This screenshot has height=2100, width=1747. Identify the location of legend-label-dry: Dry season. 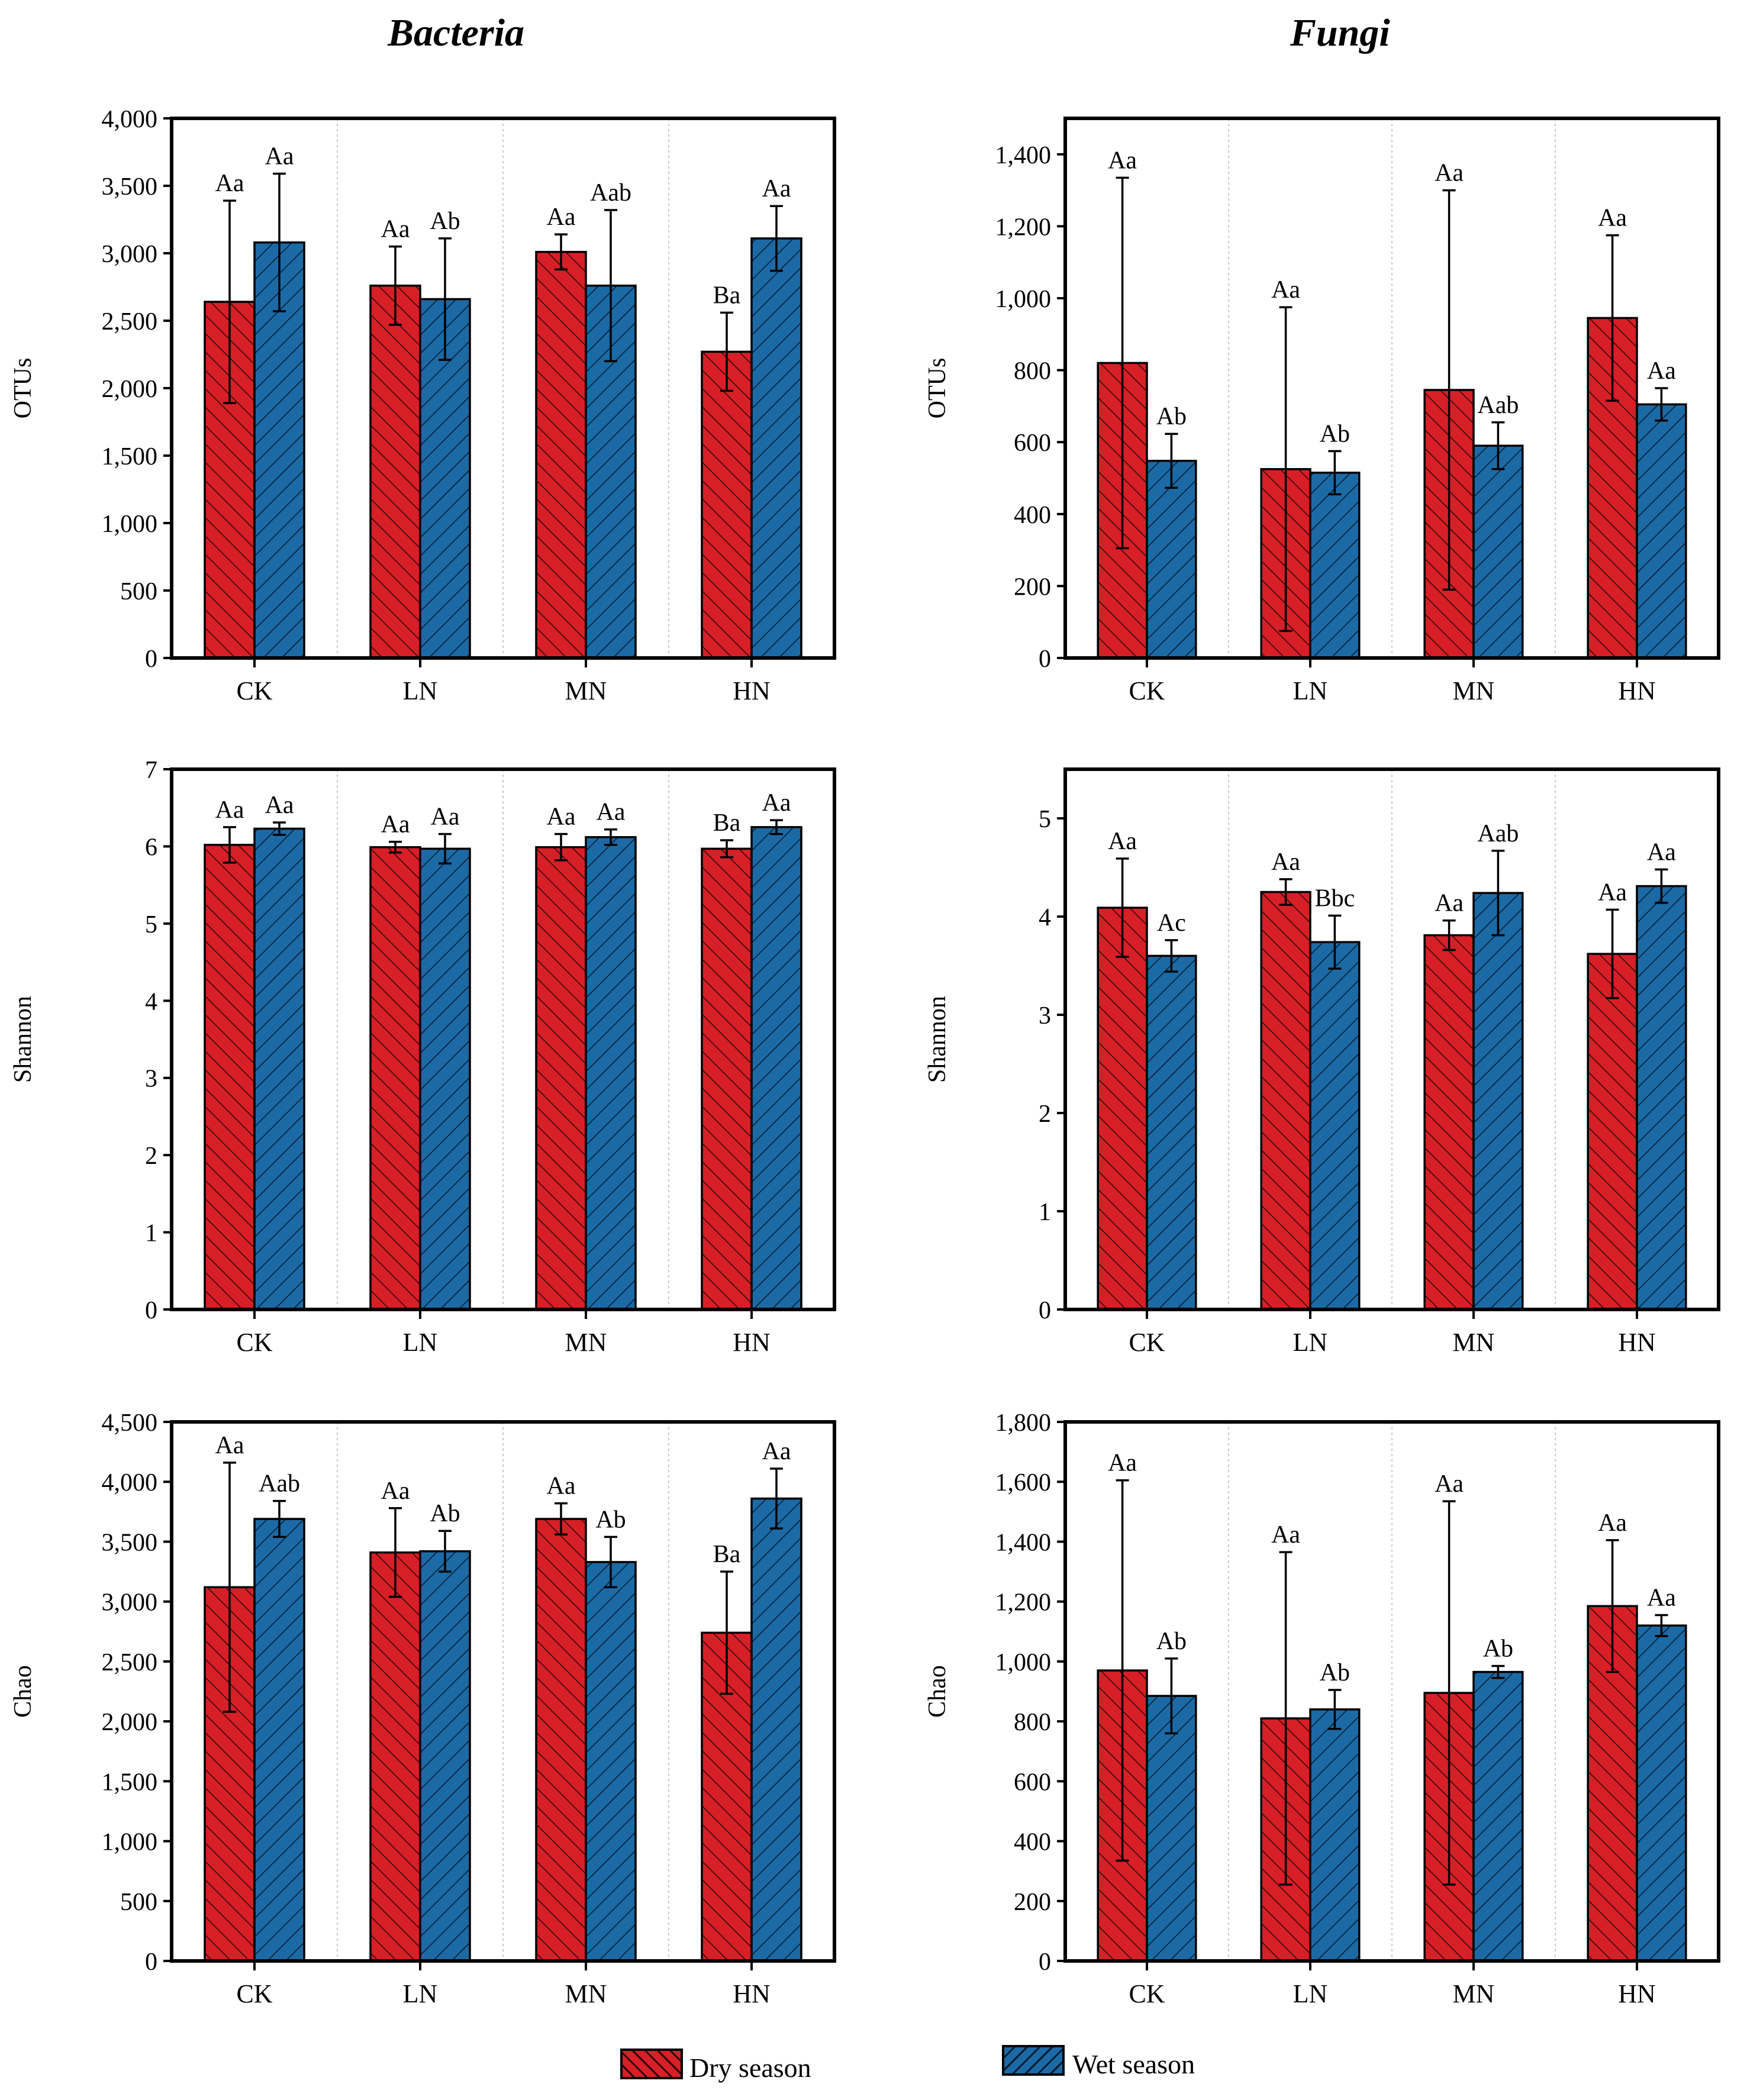
(750, 2068).